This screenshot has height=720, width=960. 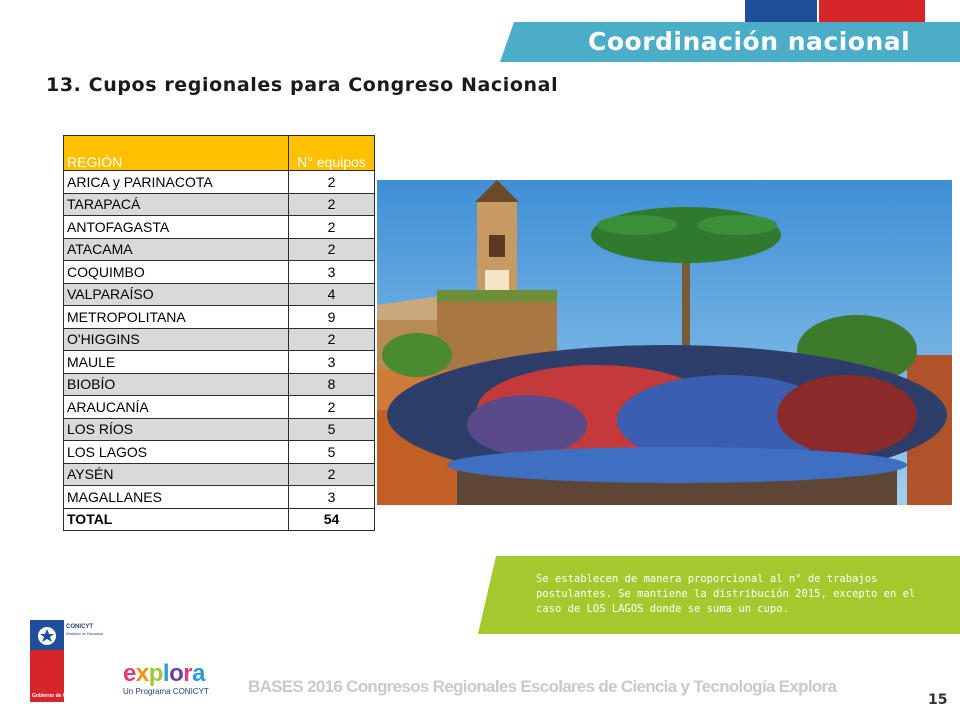 I want to click on table-row: VALPARAÍSO 4, so click(x=219, y=294).